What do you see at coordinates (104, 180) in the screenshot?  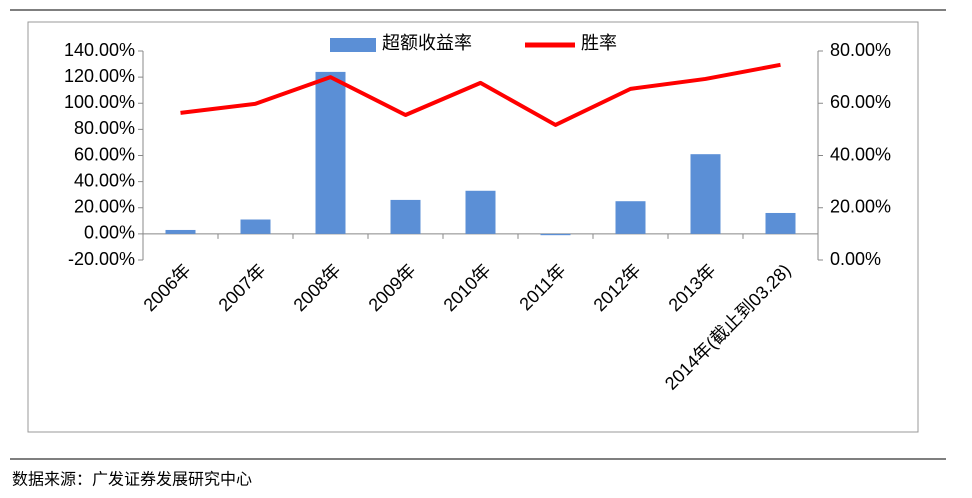 I see `y-tick-label: 40.00%` at bounding box center [104, 180].